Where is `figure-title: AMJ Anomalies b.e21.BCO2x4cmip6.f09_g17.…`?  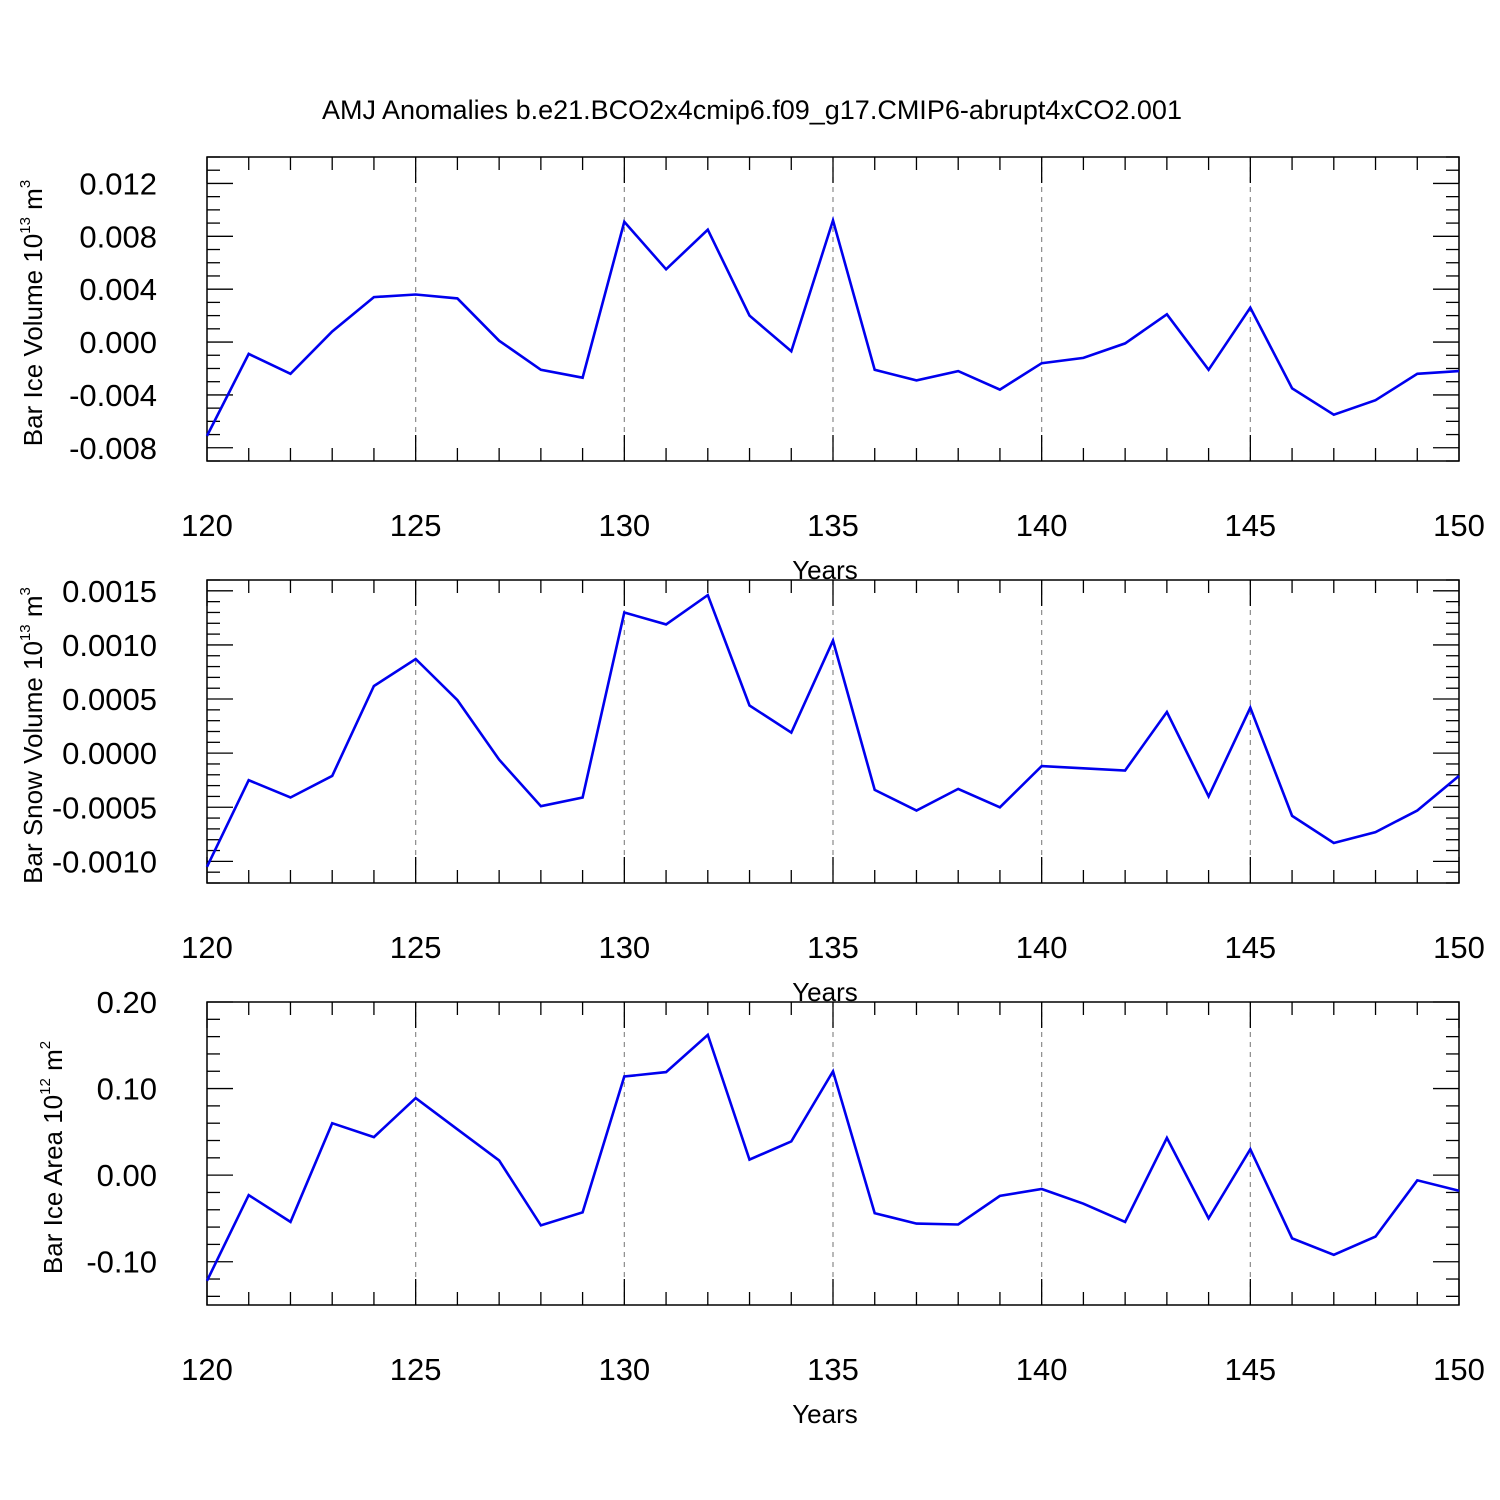
figure-title: AMJ Anomalies b.e21.BCO2x4cmip6.f09_g17.… is located at coordinates (752, 110).